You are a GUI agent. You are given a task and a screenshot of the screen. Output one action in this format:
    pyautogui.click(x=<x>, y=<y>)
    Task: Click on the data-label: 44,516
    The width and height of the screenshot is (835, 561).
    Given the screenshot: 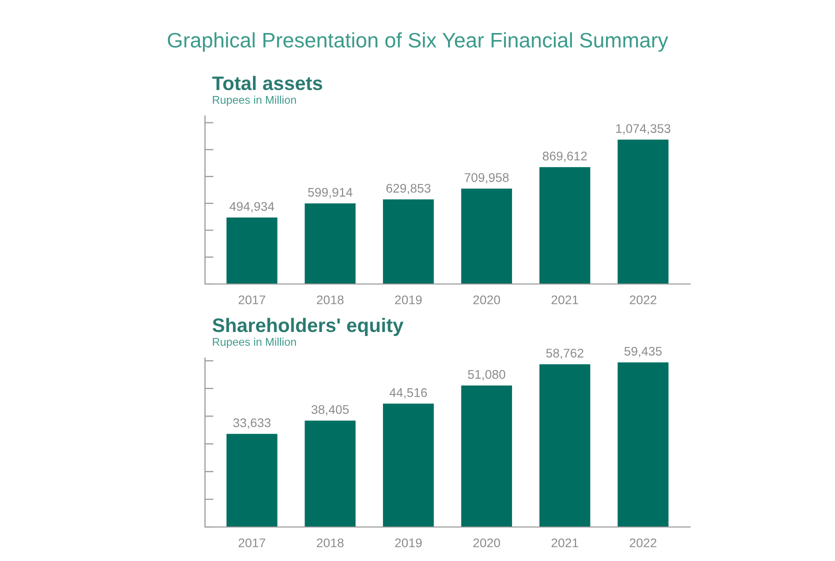 What is the action you would take?
    pyautogui.click(x=408, y=393)
    